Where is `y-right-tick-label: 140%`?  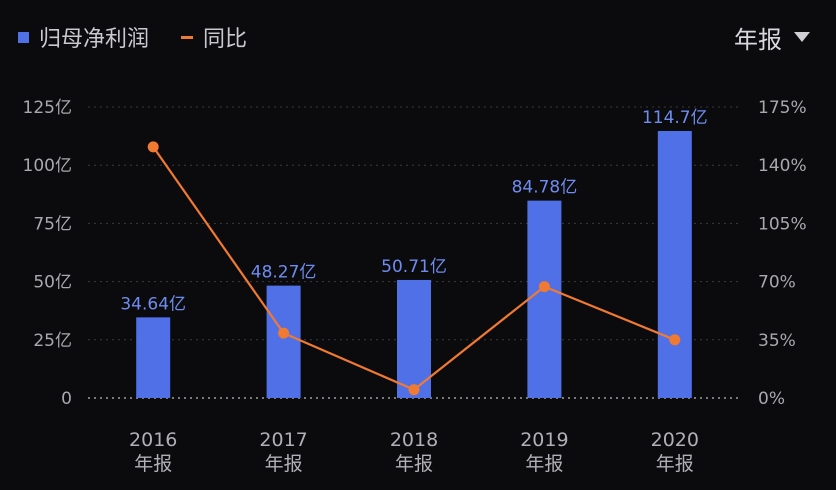
y-right-tick-label: 140% is located at coordinates (782, 166).